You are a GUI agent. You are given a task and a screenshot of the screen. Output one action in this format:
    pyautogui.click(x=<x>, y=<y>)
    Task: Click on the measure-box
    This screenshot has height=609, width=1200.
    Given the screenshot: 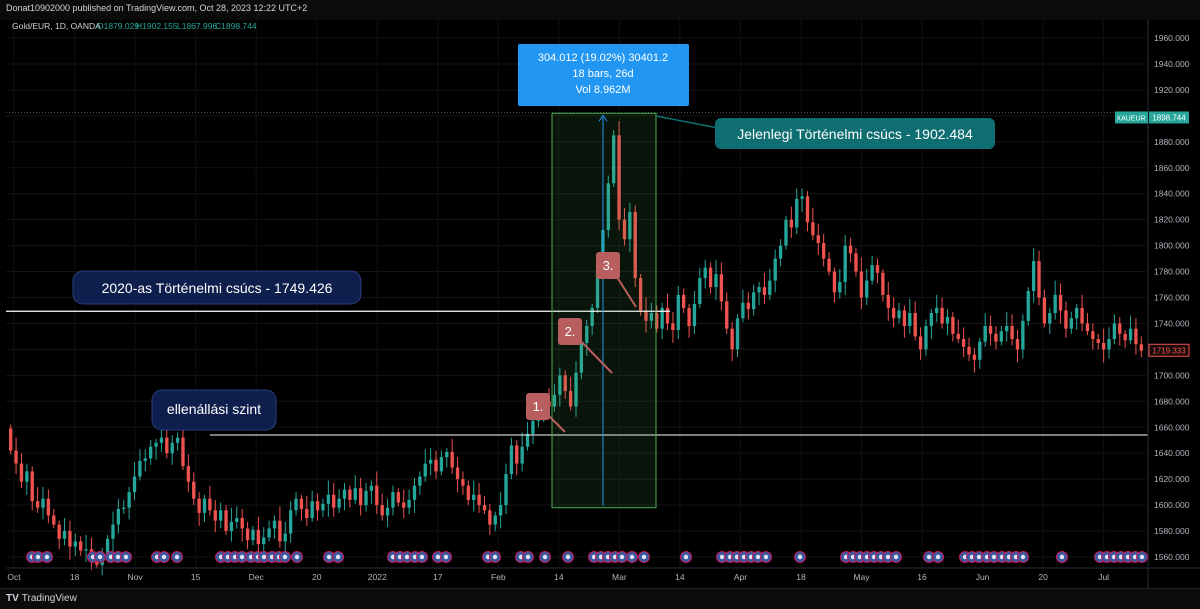 What is the action you would take?
    pyautogui.click(x=604, y=310)
    